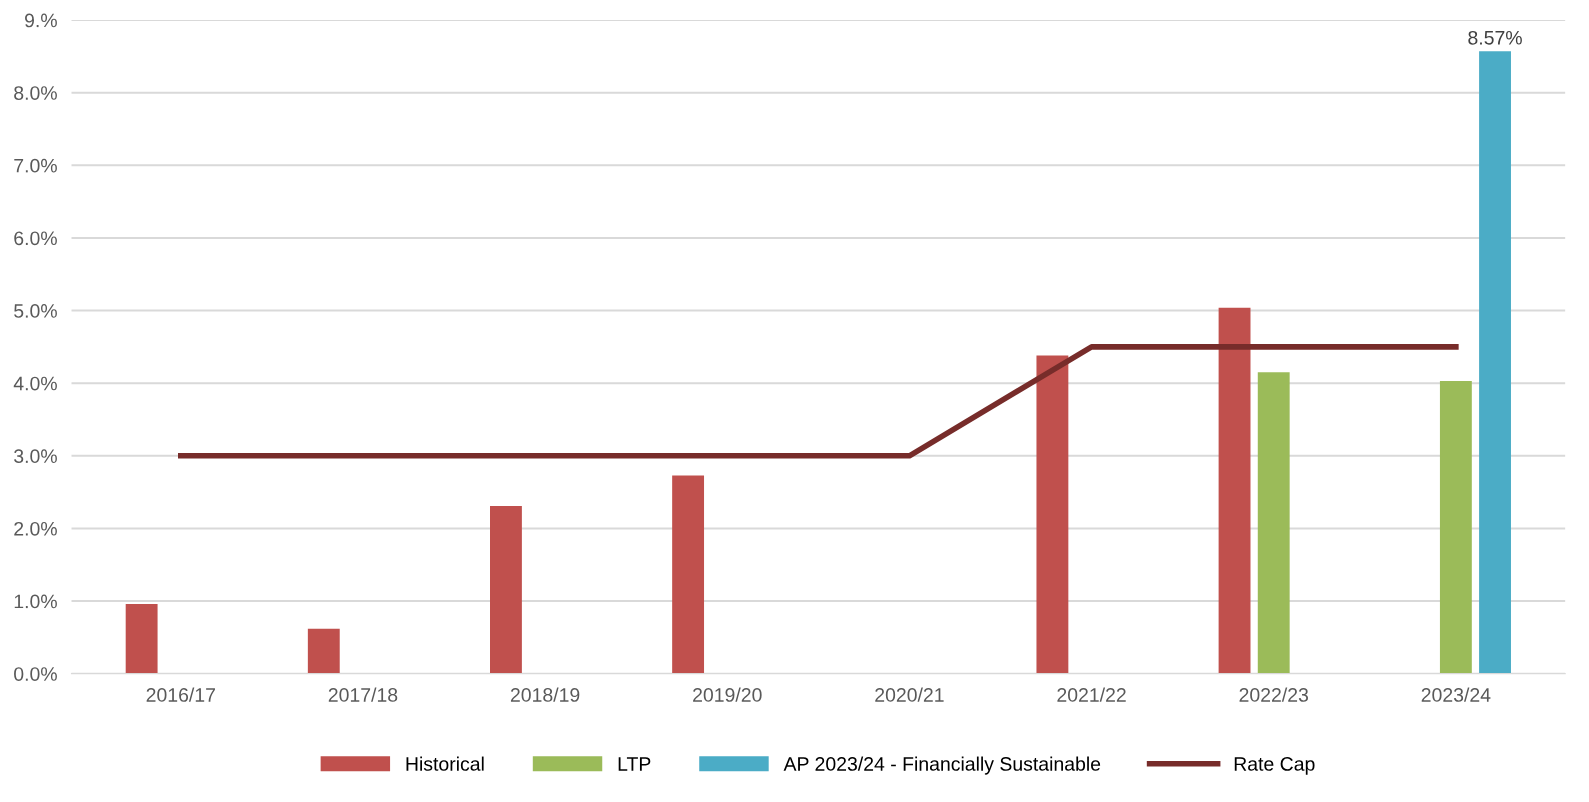 This screenshot has width=1589, height=802. What do you see at coordinates (1456, 694) in the screenshot?
I see `x-tick-label: 2023/24` at bounding box center [1456, 694].